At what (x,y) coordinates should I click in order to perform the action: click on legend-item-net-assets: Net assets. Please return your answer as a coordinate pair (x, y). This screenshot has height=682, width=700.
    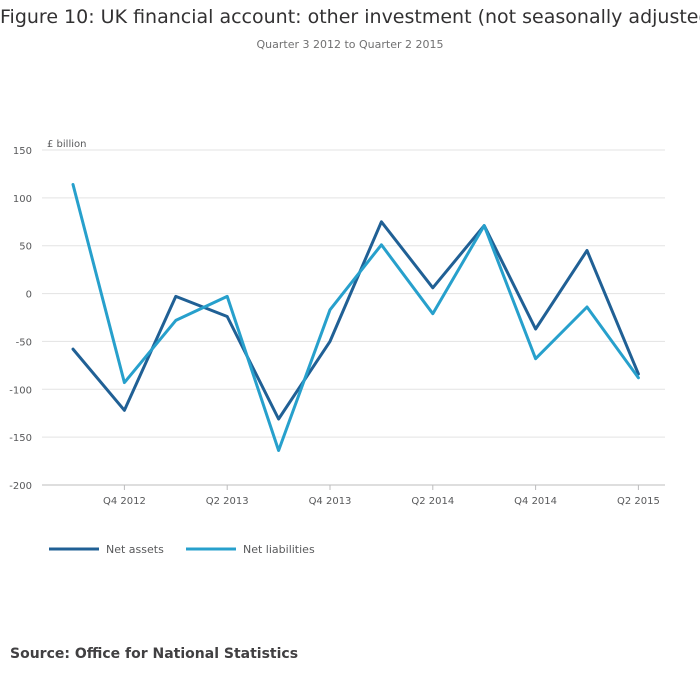
    Looking at the image, I should click on (106, 549).